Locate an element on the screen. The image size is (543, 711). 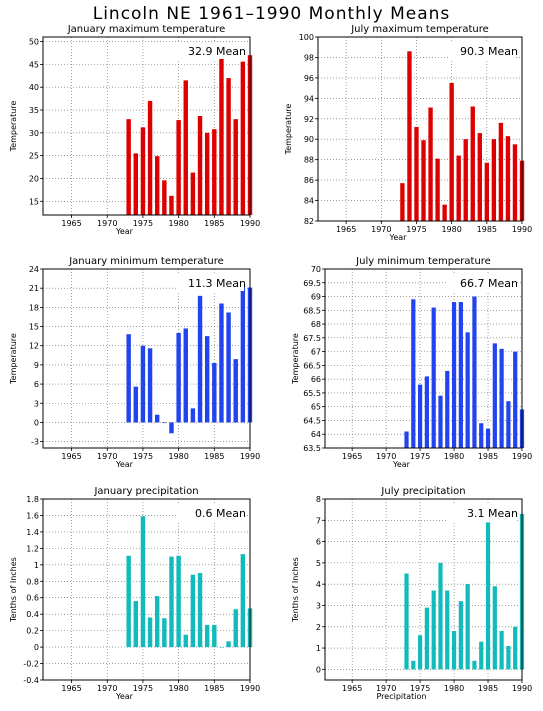
y-tick-label: 66 is located at coordinates (316, 379).